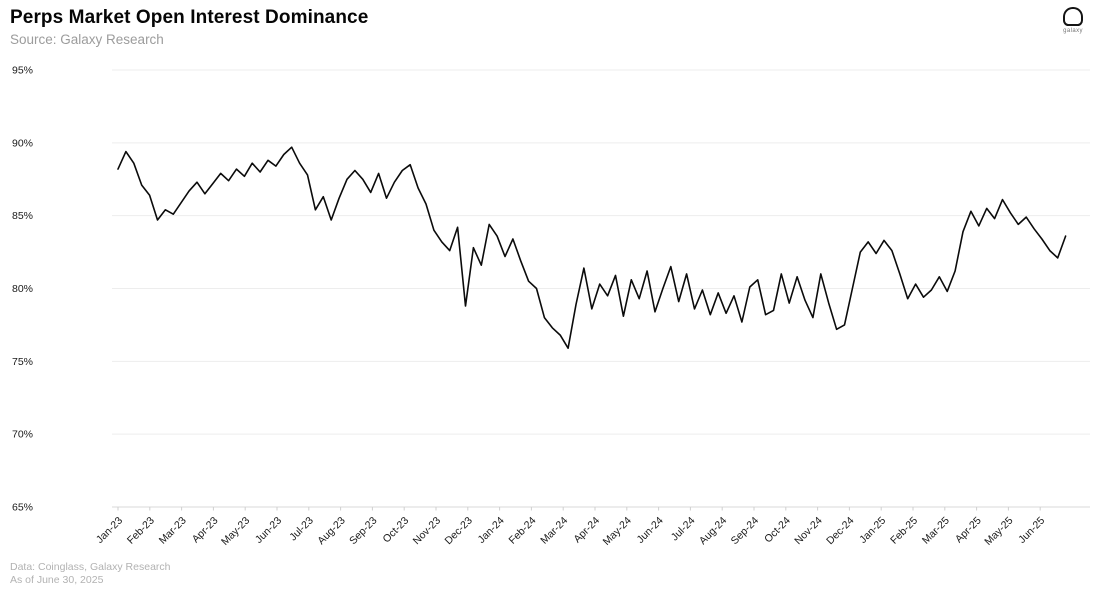 The image size is (1100, 599). I want to click on footer-data-source: Data: Coinglass, Galaxy Research, so click(90, 567).